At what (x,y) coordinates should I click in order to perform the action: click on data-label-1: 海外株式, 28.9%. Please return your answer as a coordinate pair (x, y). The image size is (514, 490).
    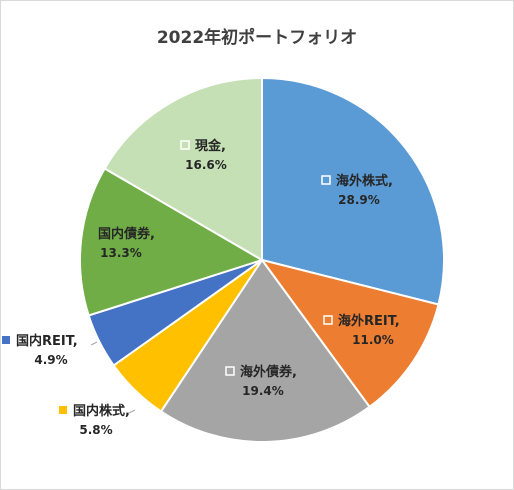
    Looking at the image, I should click on (357, 190).